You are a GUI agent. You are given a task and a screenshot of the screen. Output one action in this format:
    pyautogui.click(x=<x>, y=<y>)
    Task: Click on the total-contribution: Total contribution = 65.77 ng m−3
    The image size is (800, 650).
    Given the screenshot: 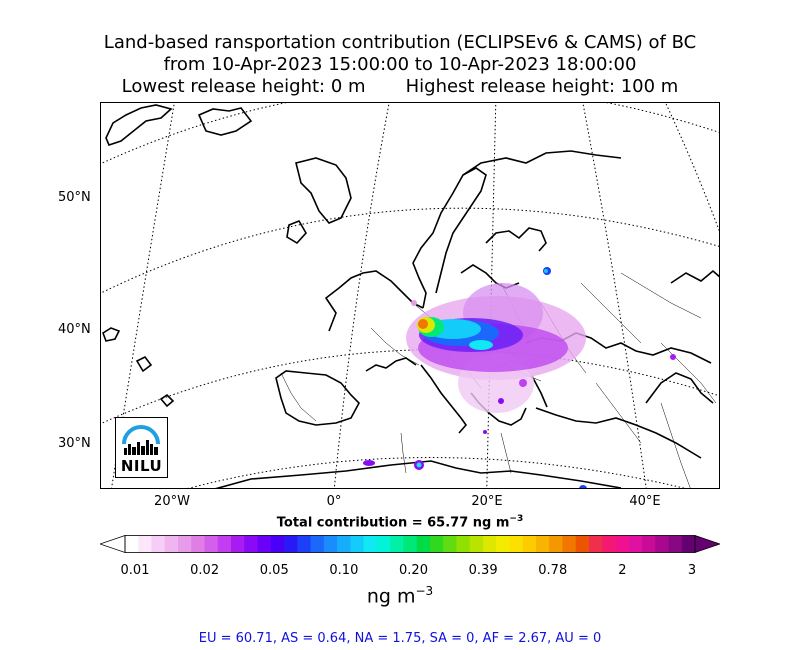 What is the action you would take?
    pyautogui.click(x=400, y=522)
    